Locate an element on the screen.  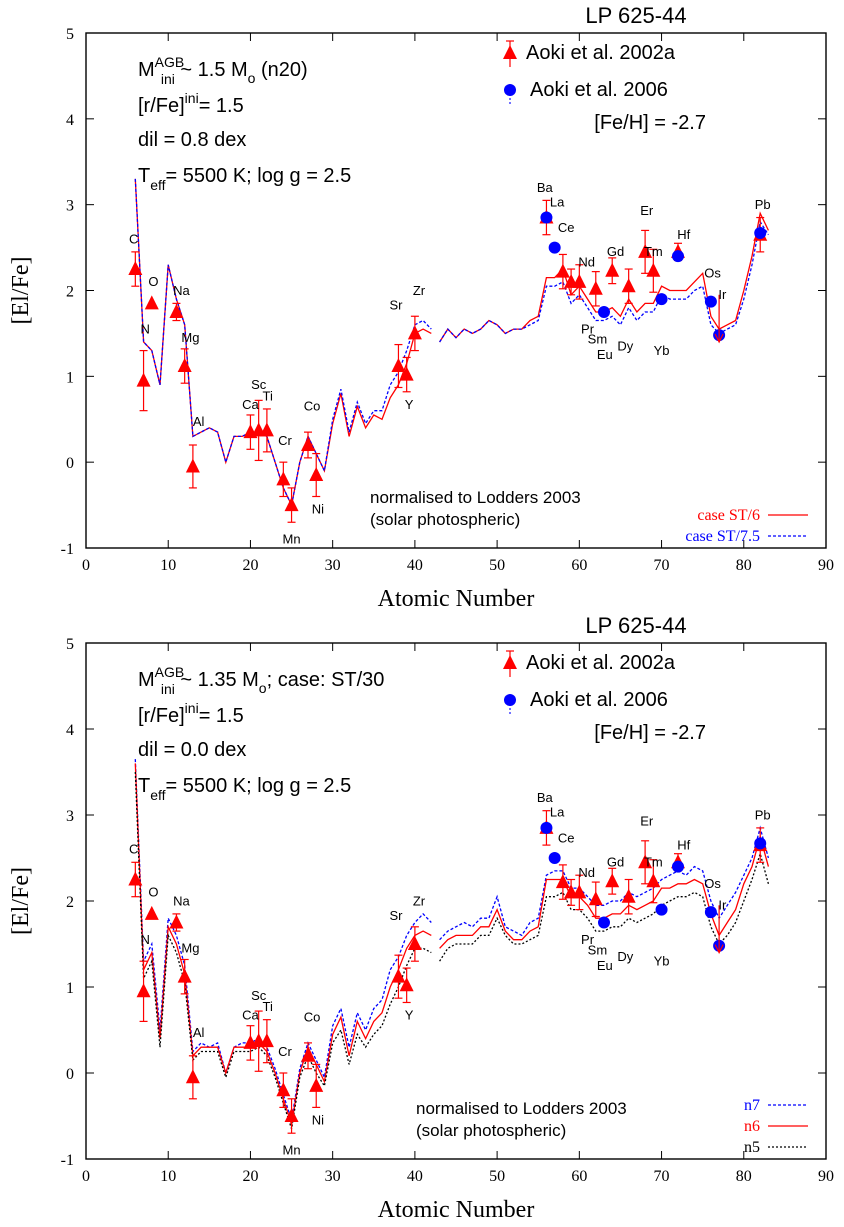
y-tick-label: 3 is located at coordinates (70, 206).